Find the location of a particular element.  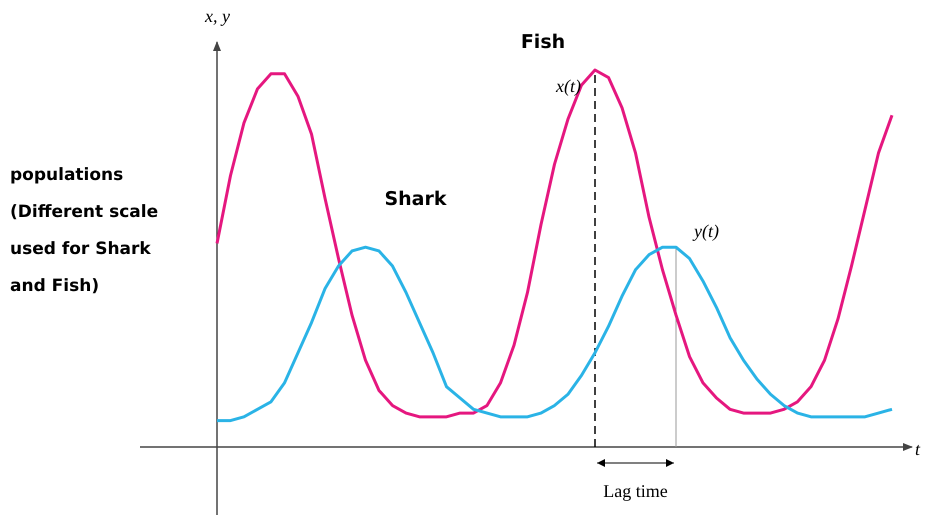

series-label: Fish is located at coordinates (543, 42).